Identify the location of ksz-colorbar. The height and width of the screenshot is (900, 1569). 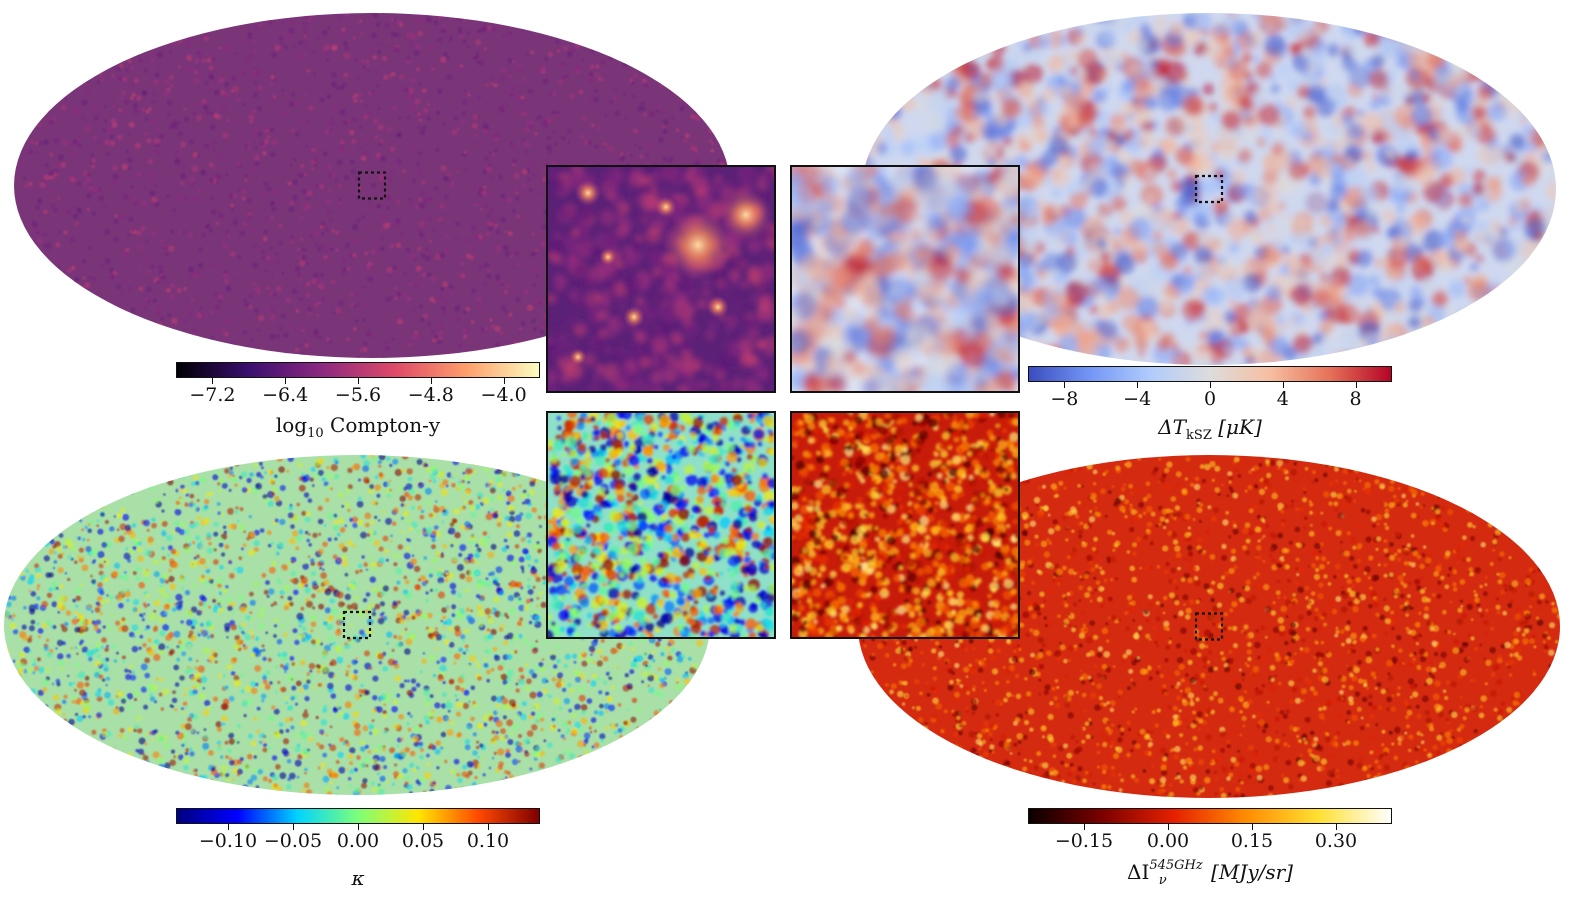
(1210, 374).